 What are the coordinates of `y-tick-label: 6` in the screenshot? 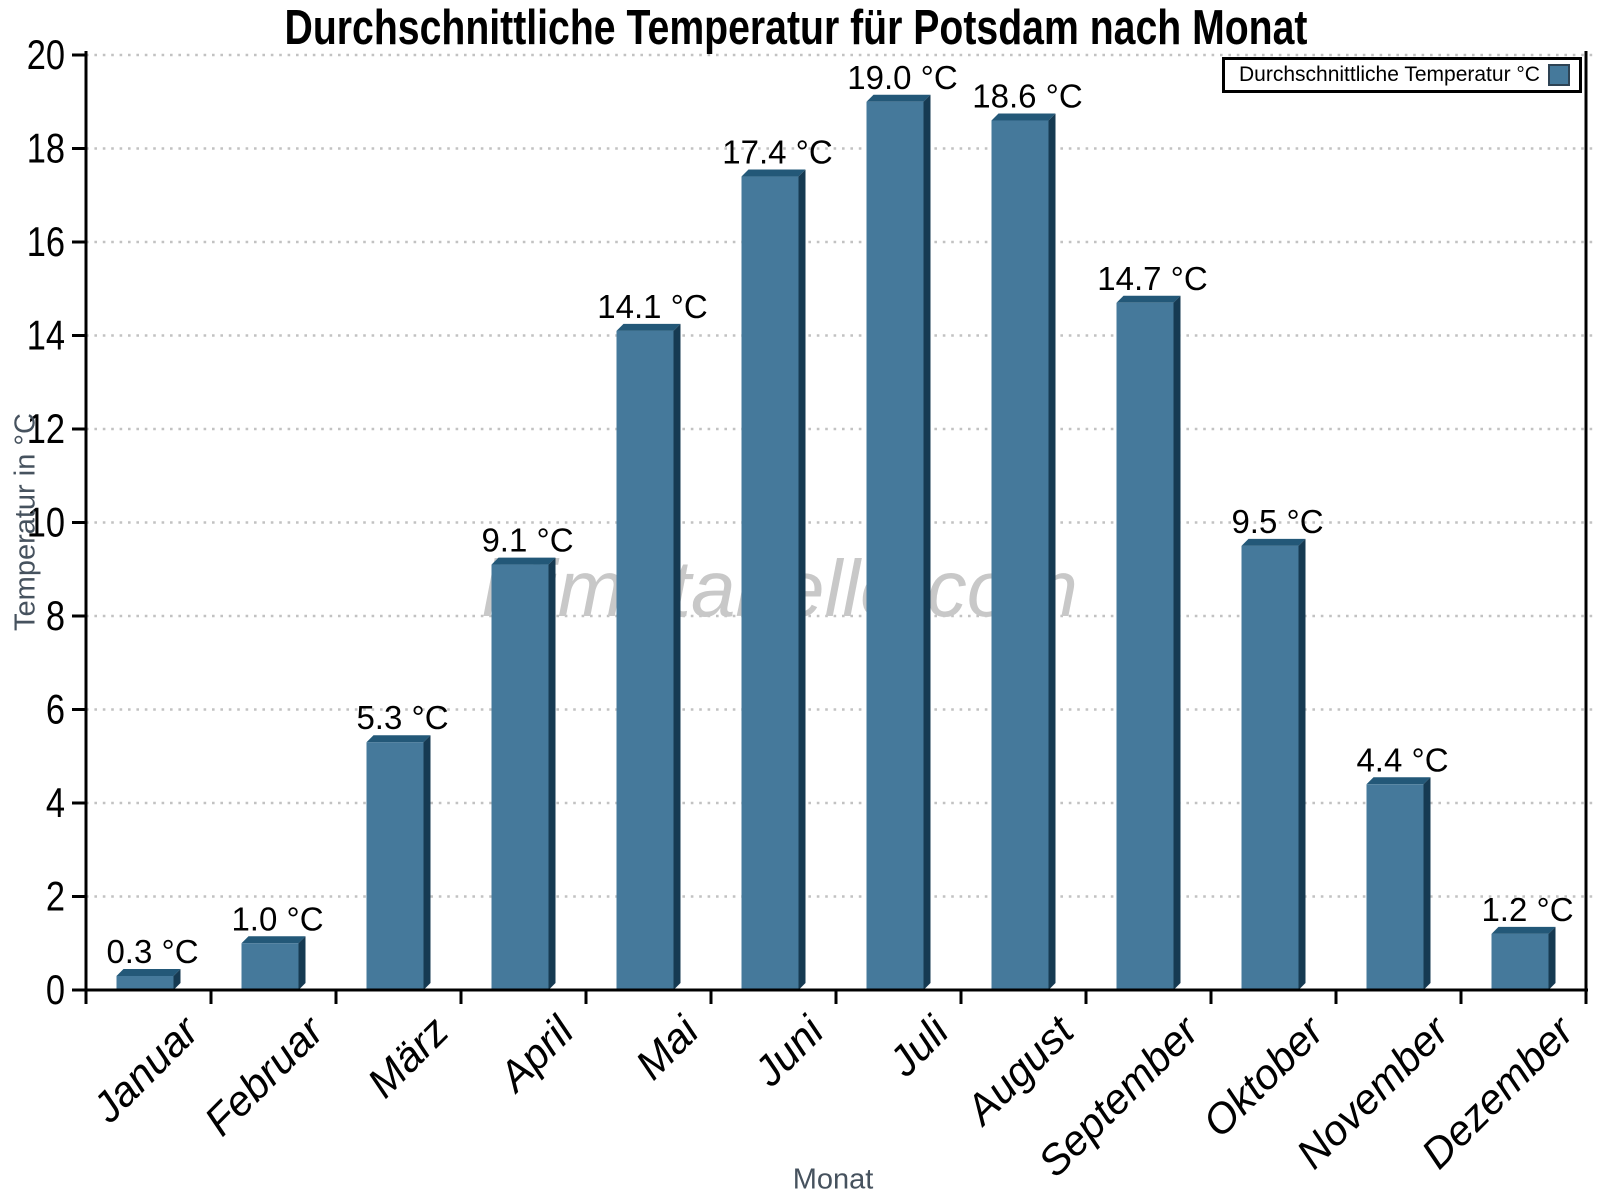 It's located at (55, 709).